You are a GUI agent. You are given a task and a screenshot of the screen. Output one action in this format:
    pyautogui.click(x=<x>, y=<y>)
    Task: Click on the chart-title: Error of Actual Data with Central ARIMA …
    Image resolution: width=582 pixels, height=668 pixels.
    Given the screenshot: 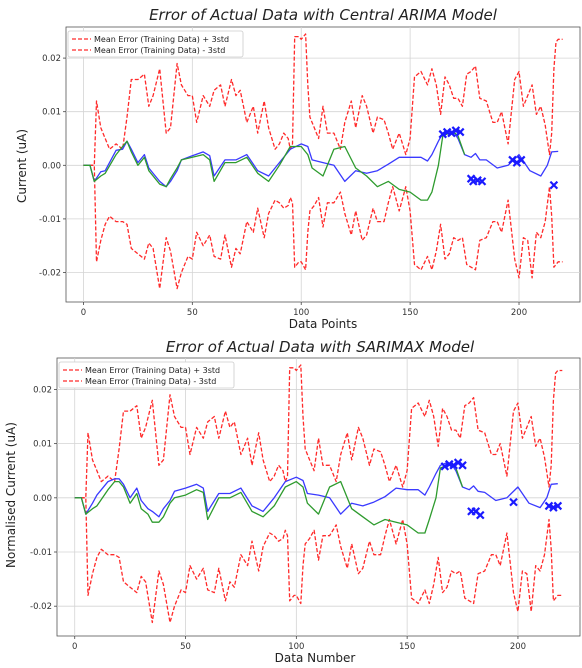 What is the action you would take?
    pyautogui.click(x=323, y=15)
    